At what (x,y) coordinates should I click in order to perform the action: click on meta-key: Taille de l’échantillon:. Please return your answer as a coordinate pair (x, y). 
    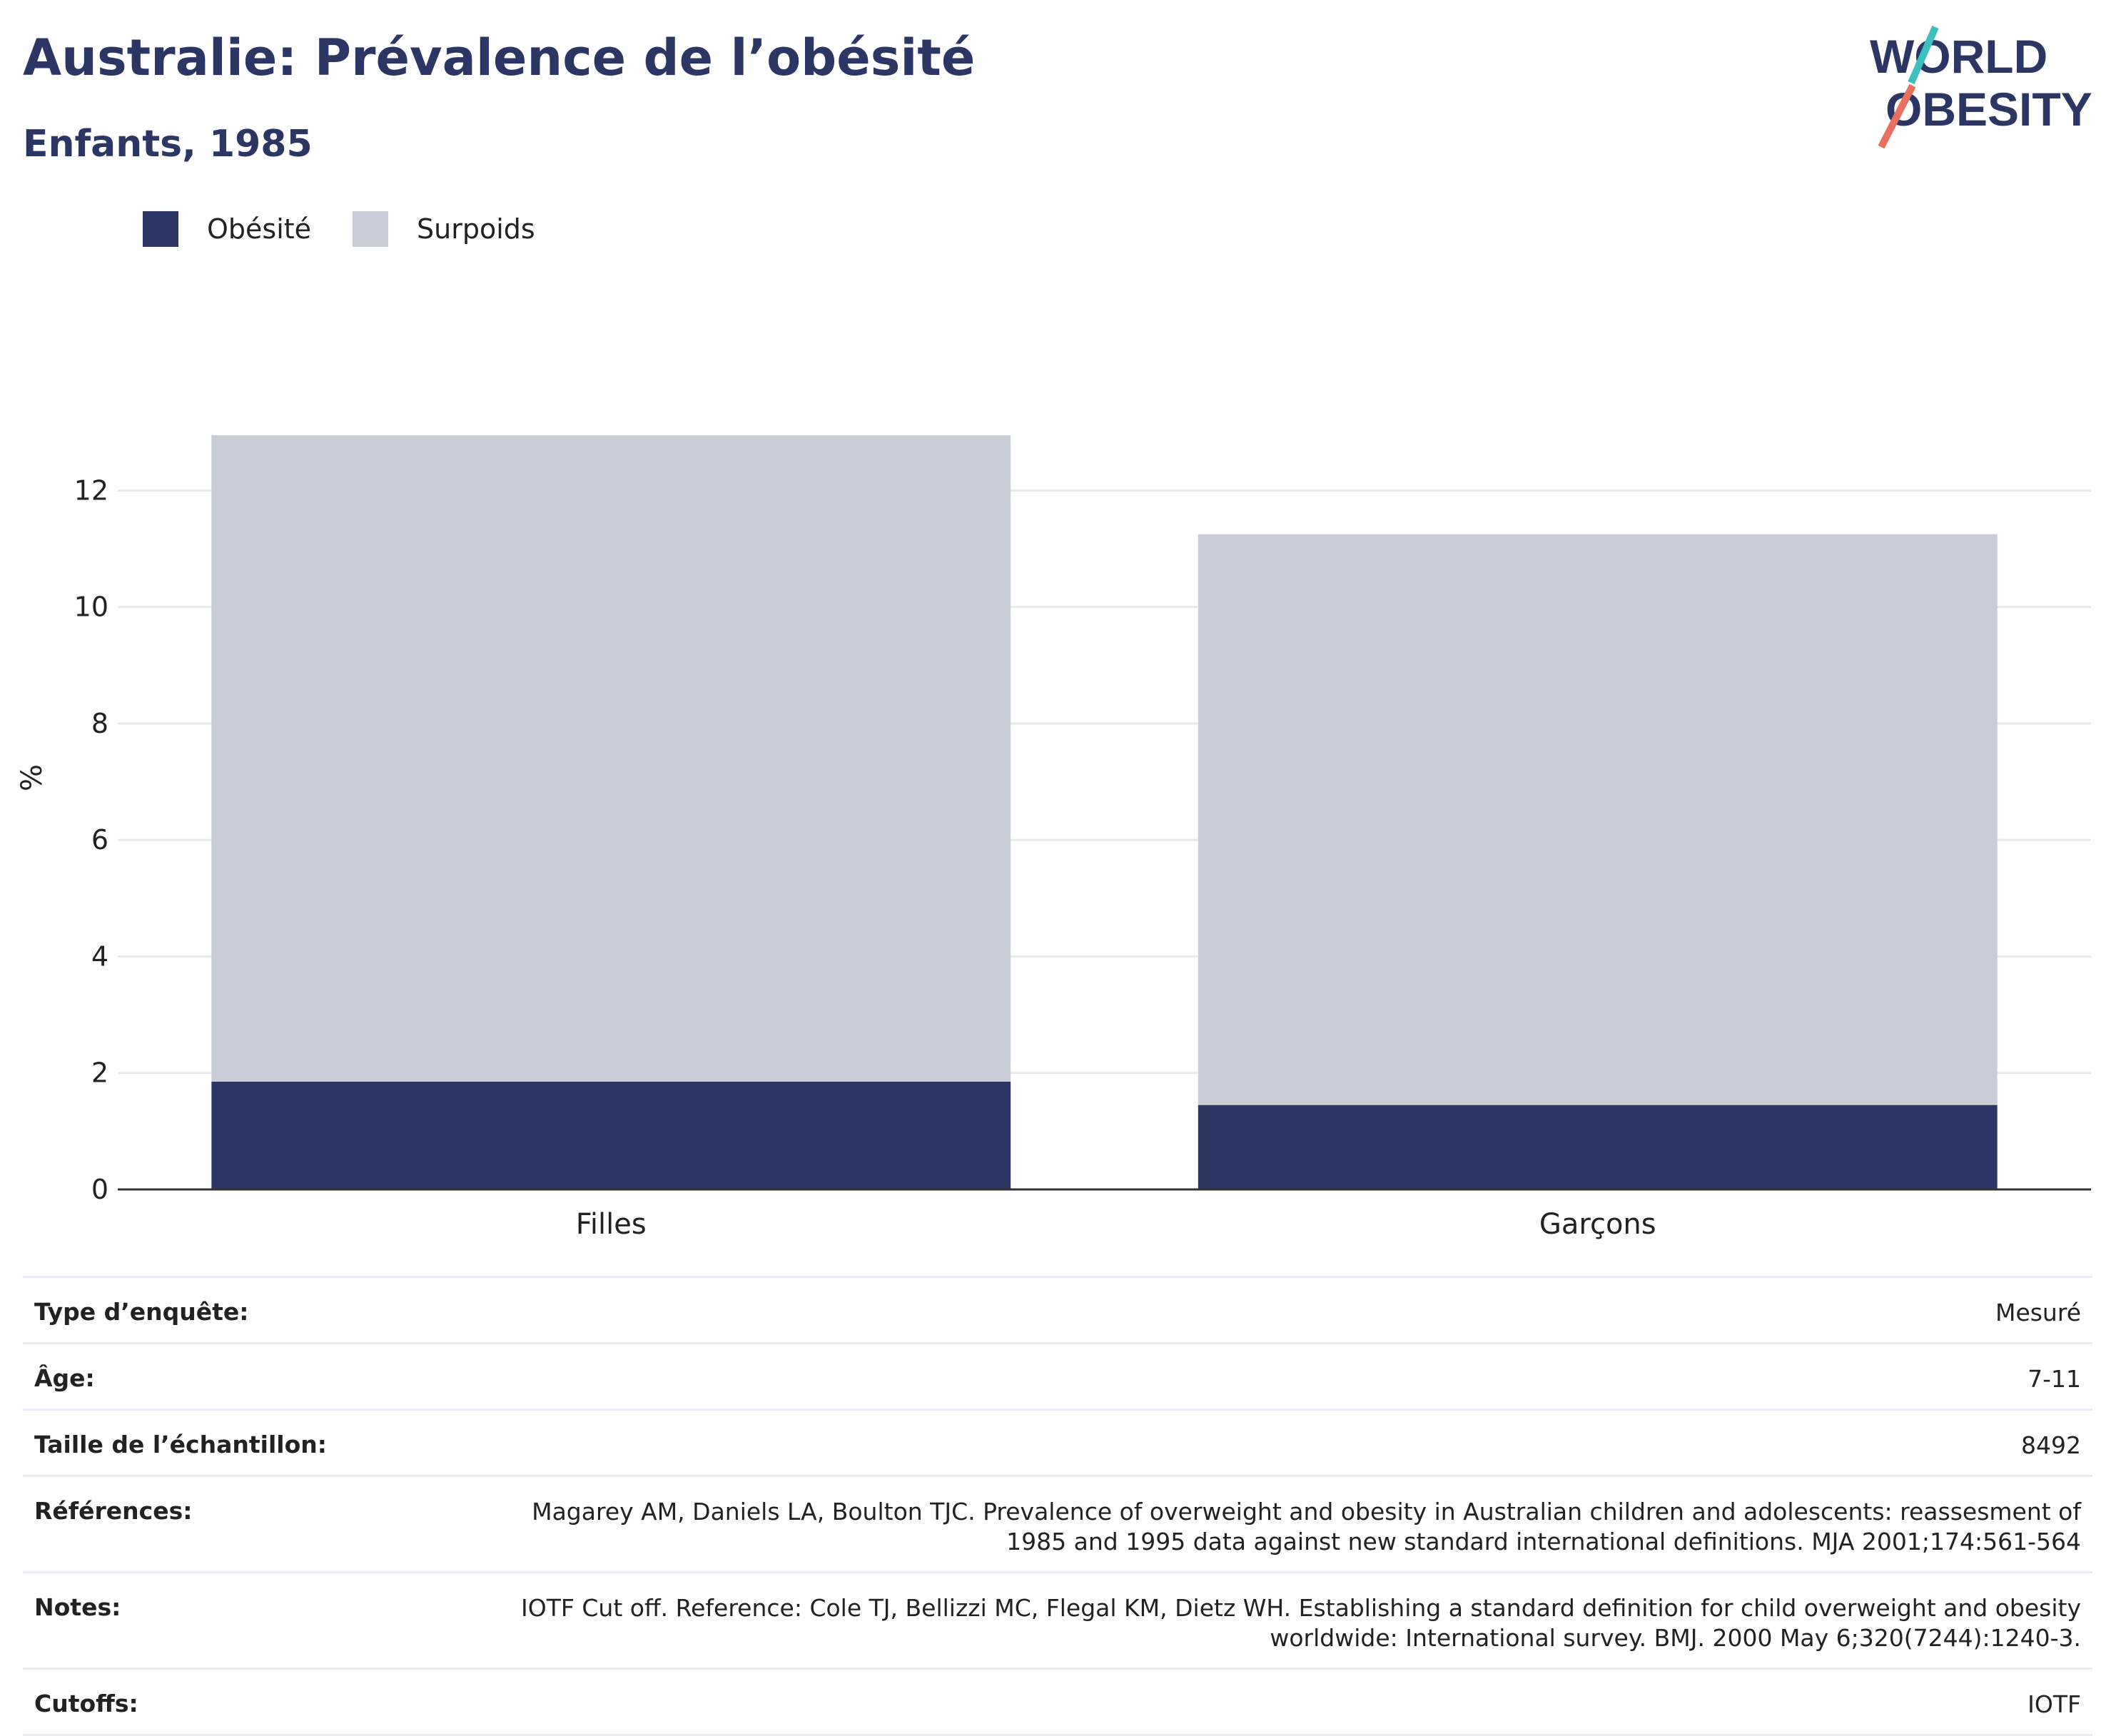
    Looking at the image, I should click on (195, 1442).